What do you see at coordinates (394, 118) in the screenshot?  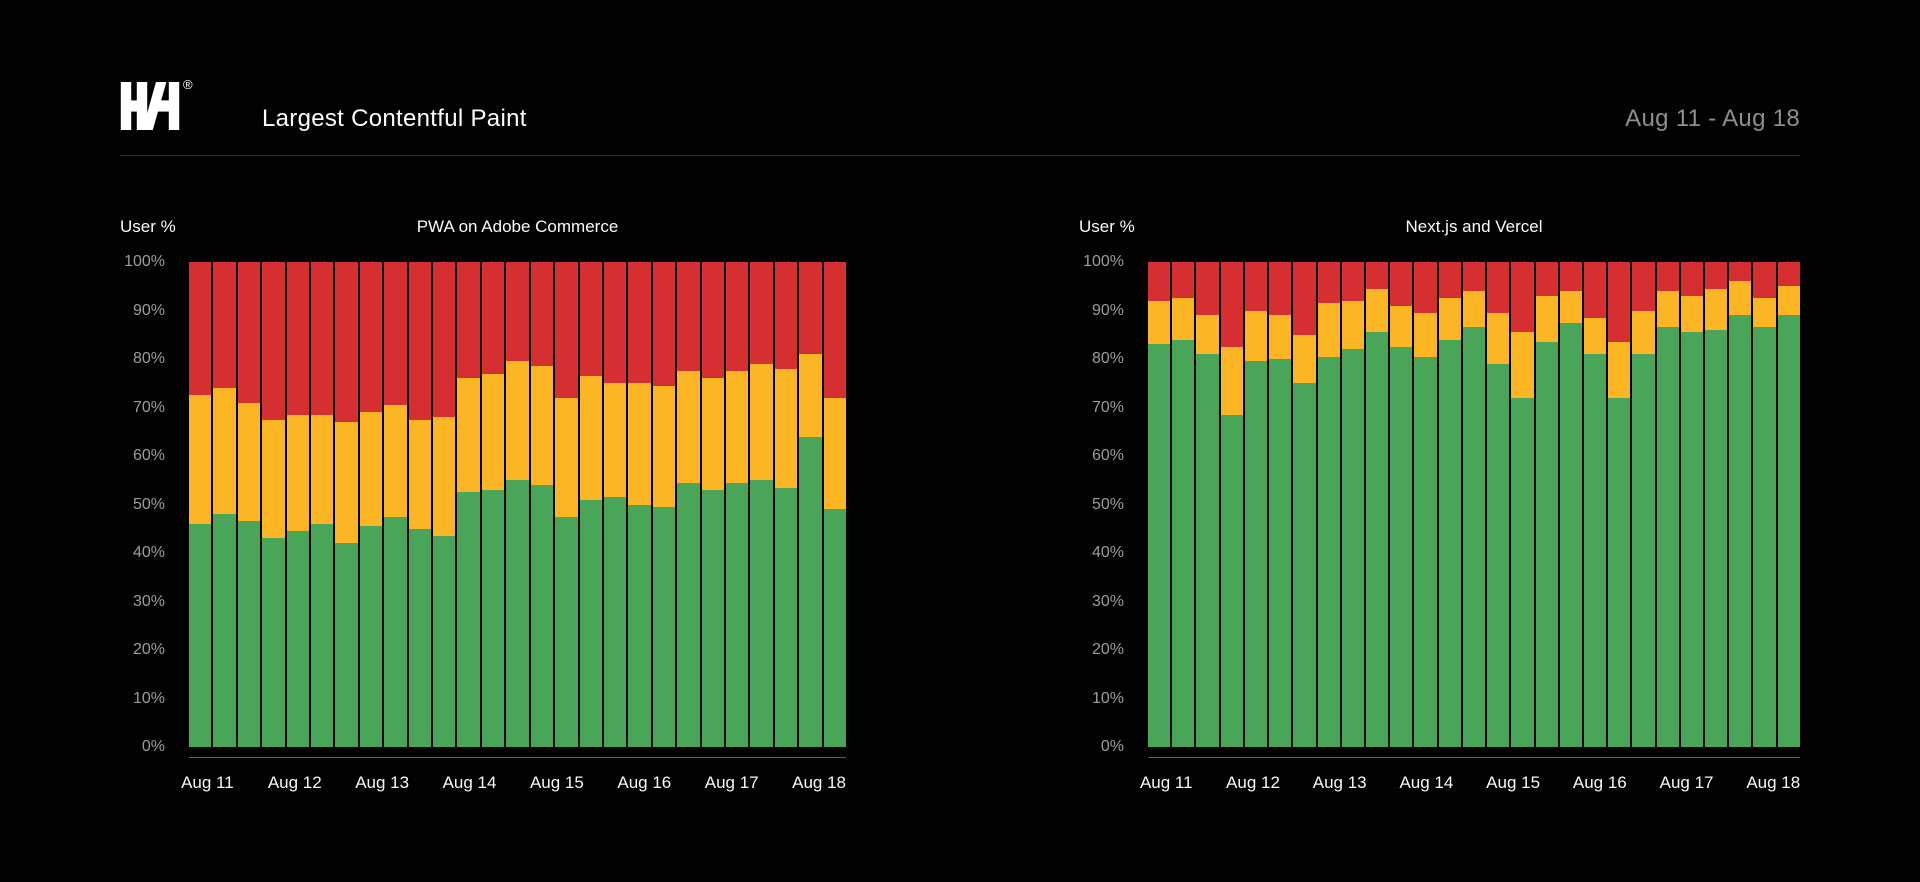 I see `page-title: Largest Contentful Paint` at bounding box center [394, 118].